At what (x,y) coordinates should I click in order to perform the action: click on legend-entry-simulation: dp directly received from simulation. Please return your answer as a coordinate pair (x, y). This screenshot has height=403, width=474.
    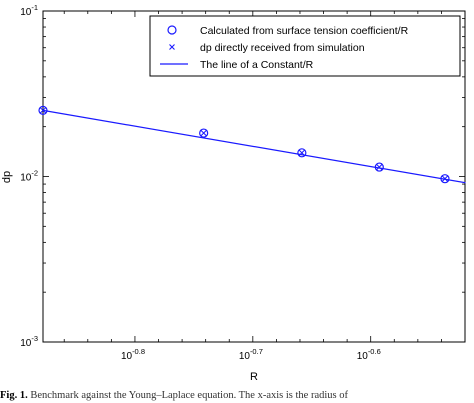
    Looking at the image, I should click on (282, 48).